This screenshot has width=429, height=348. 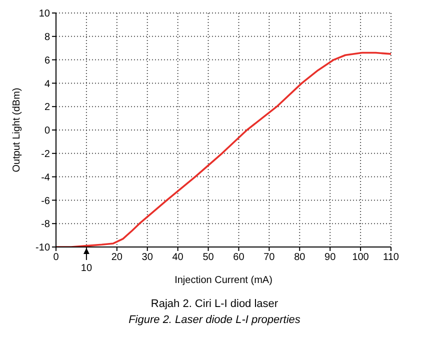 I want to click on x-tick-label: 50, so click(x=208, y=258).